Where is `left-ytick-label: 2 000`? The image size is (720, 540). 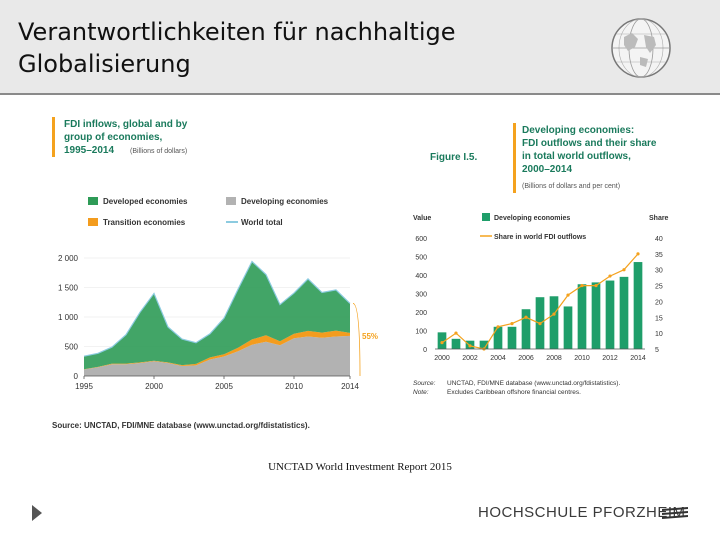
left-ytick-label: 2 000 is located at coordinates (68, 258).